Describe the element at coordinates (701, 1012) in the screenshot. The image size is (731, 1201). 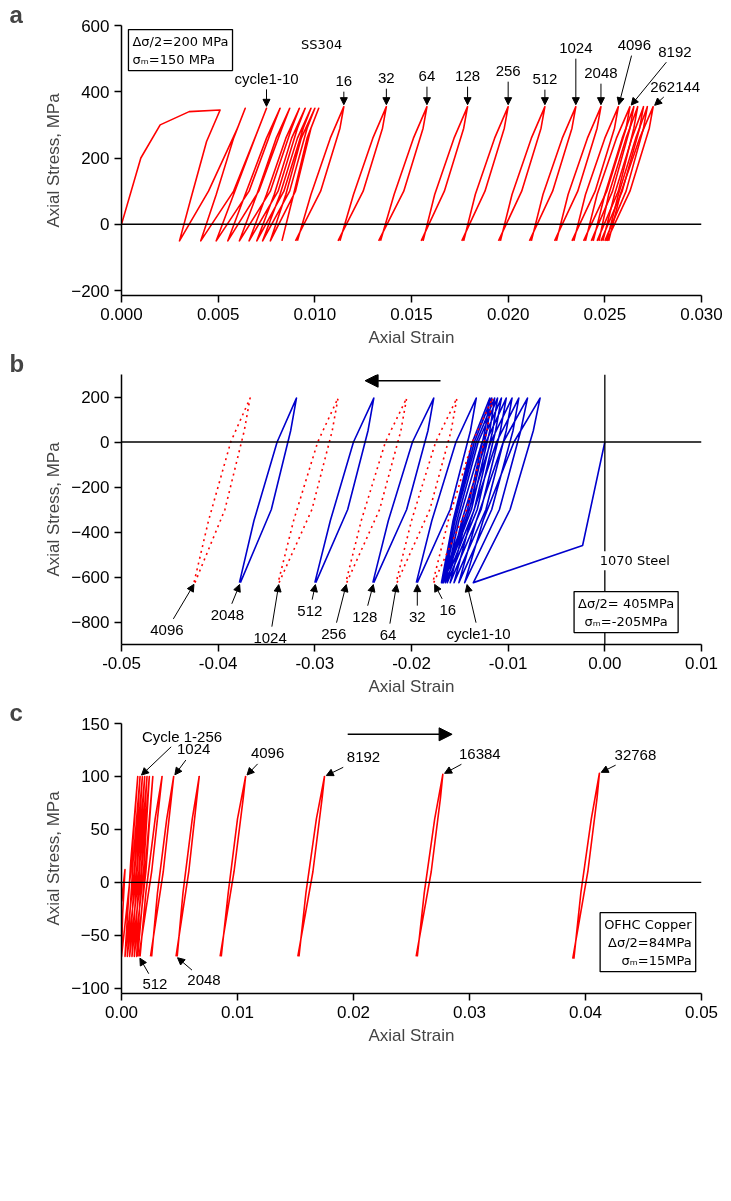
I see `x-tick-label: 0.05` at that location.